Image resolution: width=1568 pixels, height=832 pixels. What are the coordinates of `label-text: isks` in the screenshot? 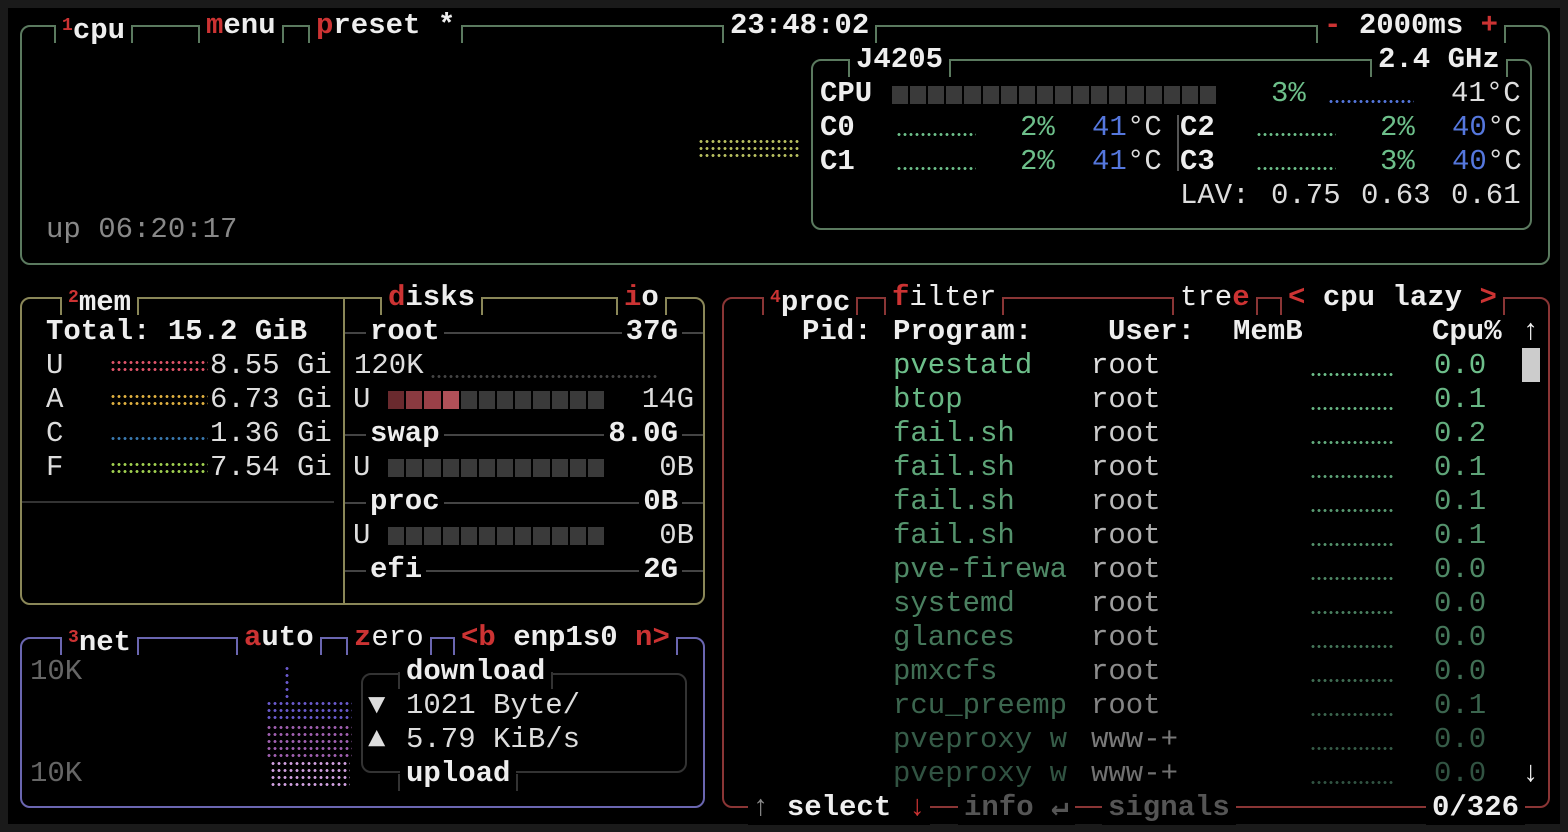 It's located at (440, 297).